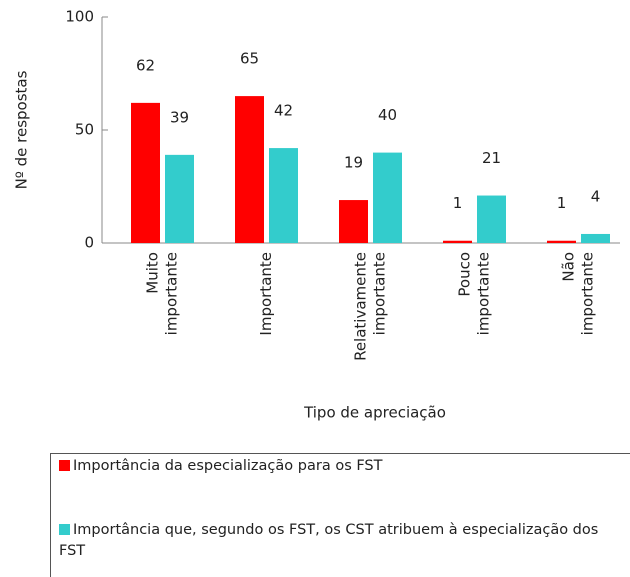 This screenshot has width=630, height=577. What do you see at coordinates (369, 306) in the screenshot?
I see `x-tick-label: Relativamenteimportante` at bounding box center [369, 306].